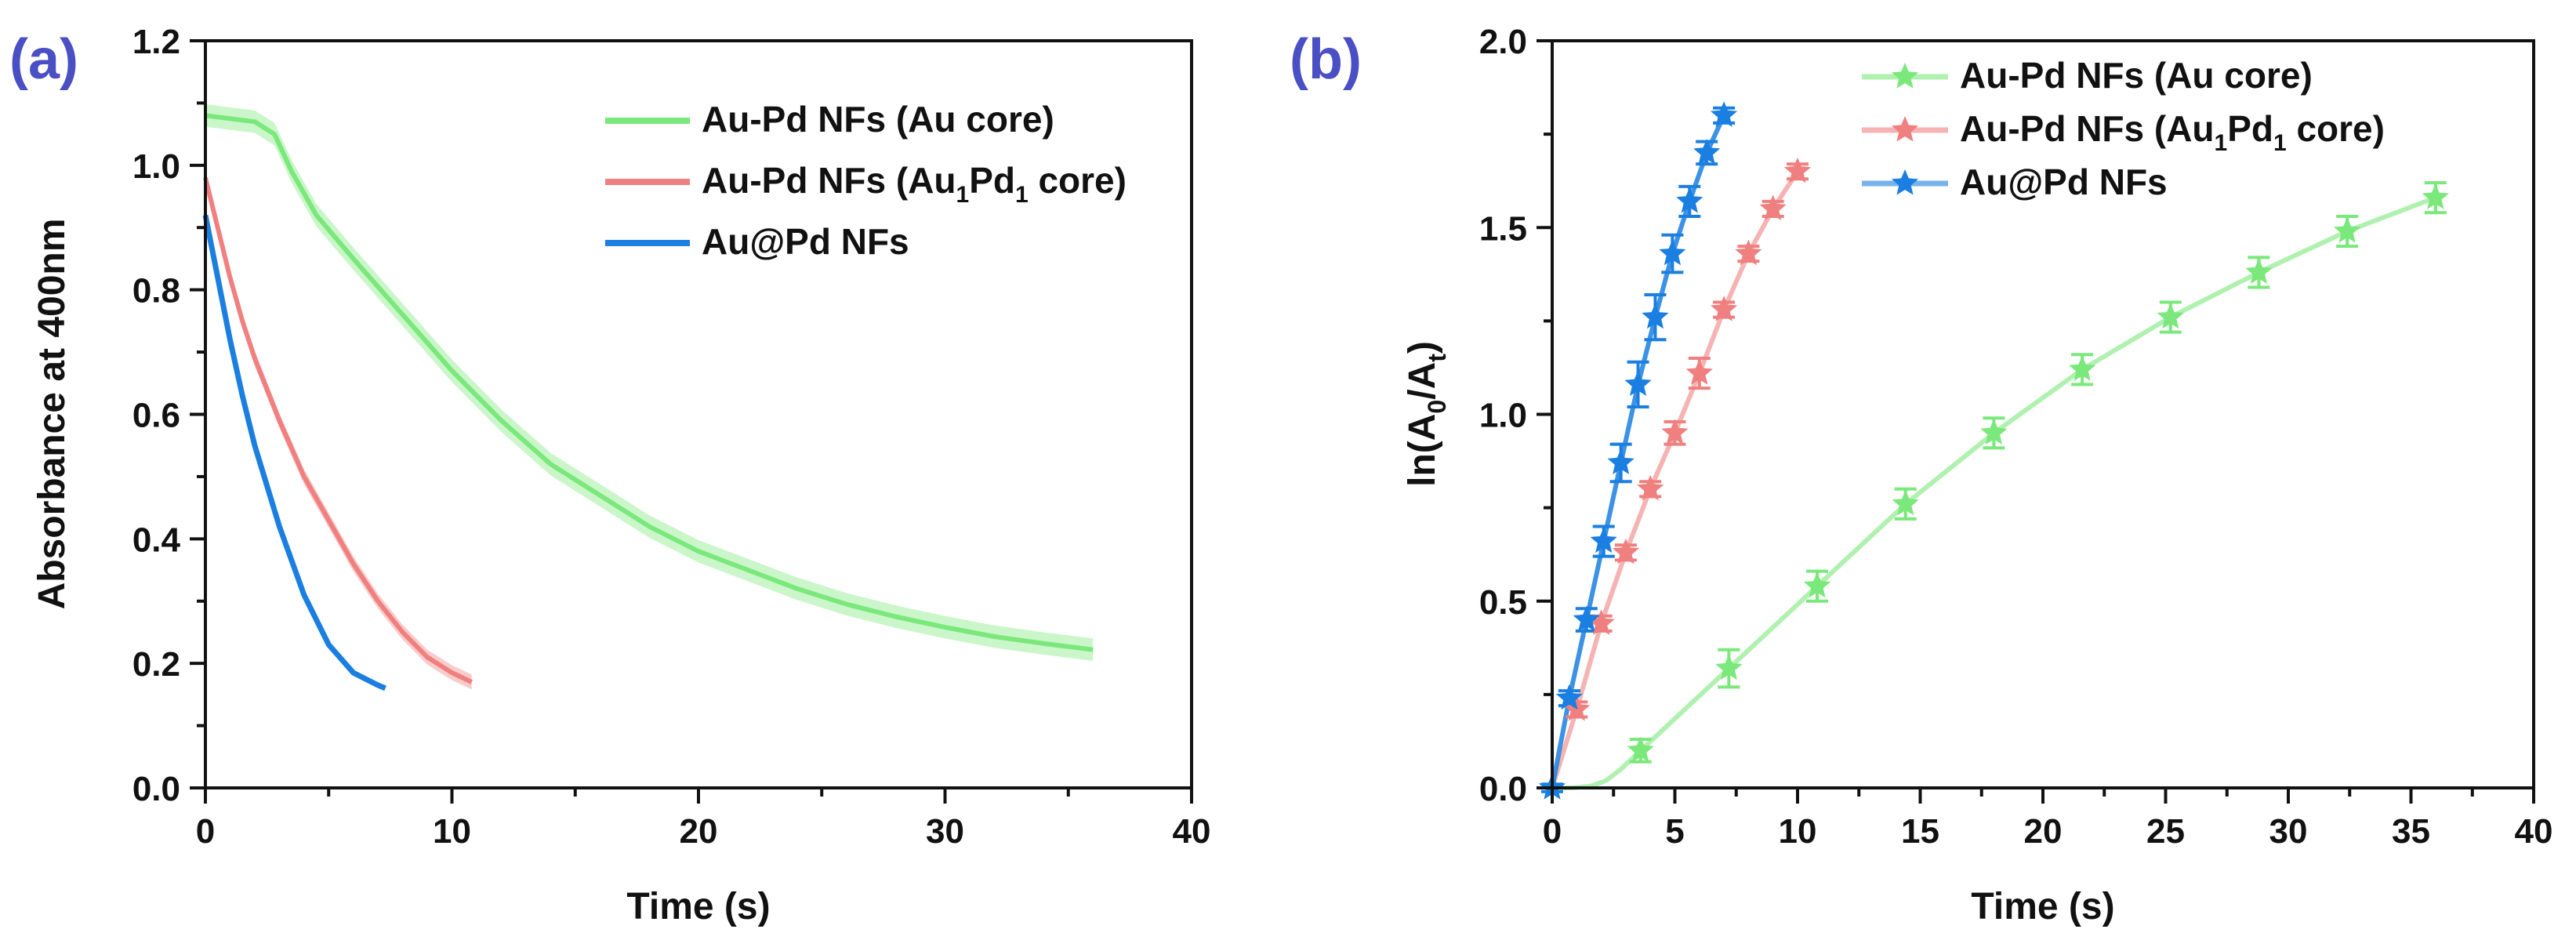 Image resolution: width=2576 pixels, height=940 pixels. I want to click on b-ylabel-tail: ), so click(1423, 347).